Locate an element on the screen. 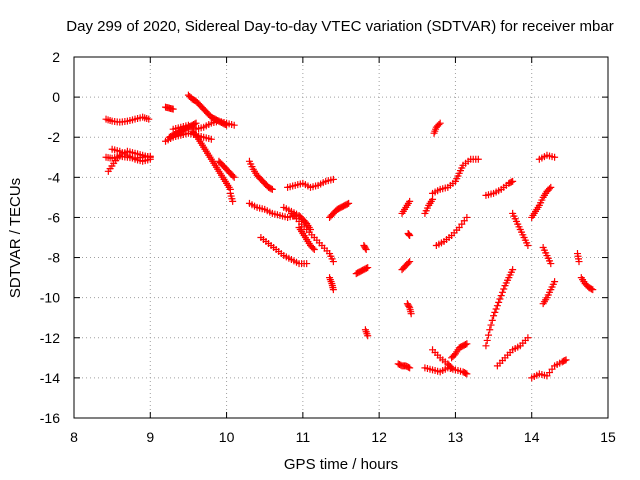 This screenshot has height=480, width=640. y-tick-label: -4 is located at coordinates (54, 177).